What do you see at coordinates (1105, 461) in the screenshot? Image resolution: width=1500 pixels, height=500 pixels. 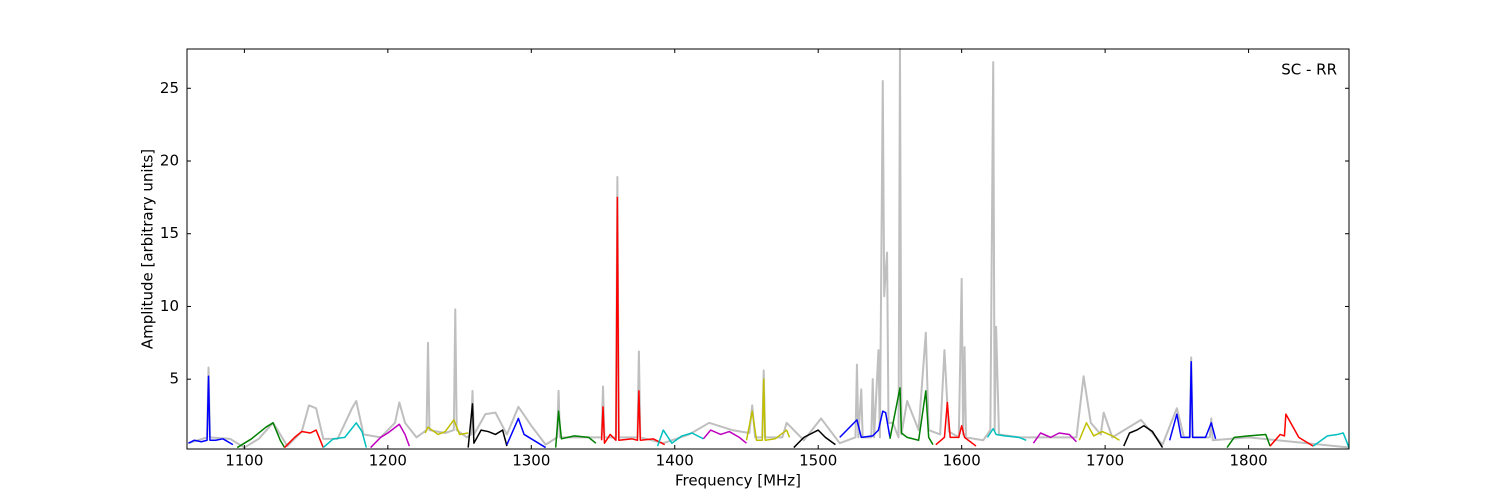 I see `x-tick-label: 1700` at bounding box center [1105, 461].